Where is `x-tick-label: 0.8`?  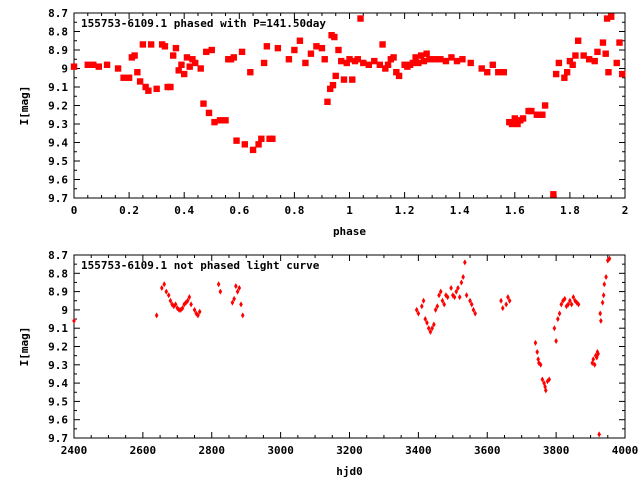 x-tick-label: 0.8 is located at coordinates (294, 210).